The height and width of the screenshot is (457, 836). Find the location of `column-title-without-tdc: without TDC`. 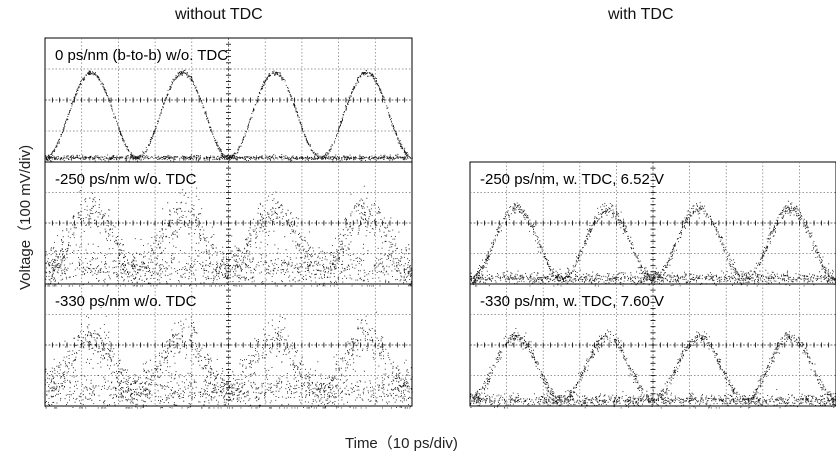

column-title-without-tdc: without TDC is located at coordinates (219, 14).